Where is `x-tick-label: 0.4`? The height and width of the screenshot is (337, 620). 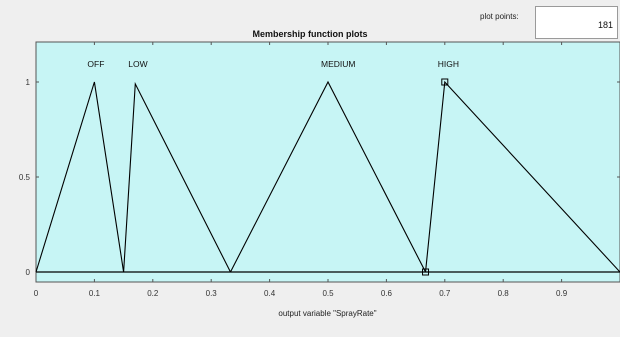 x-tick-label: 0.4 is located at coordinates (270, 293).